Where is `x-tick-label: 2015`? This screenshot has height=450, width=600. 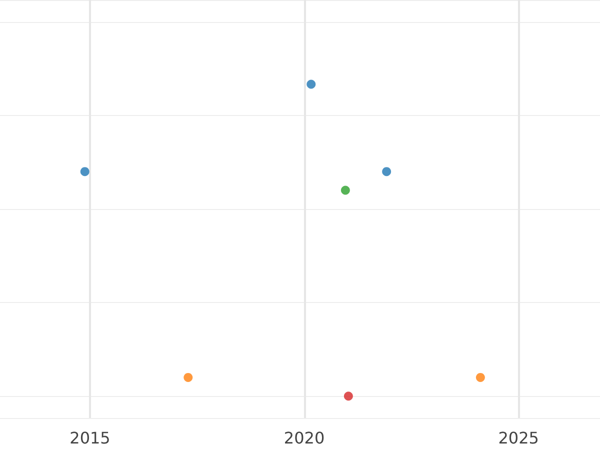 x-tick-label: 2015 is located at coordinates (90, 438).